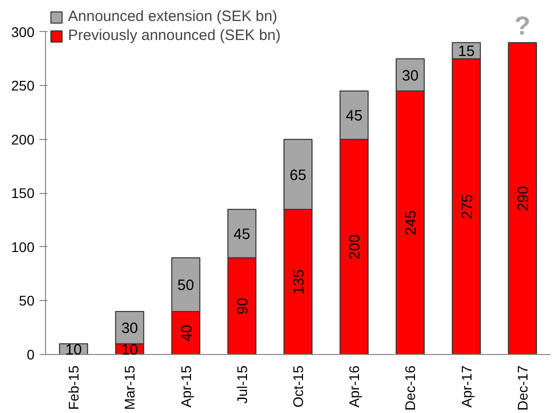 This screenshot has height=413, width=558. I want to click on annotation: ?, so click(522, 25).